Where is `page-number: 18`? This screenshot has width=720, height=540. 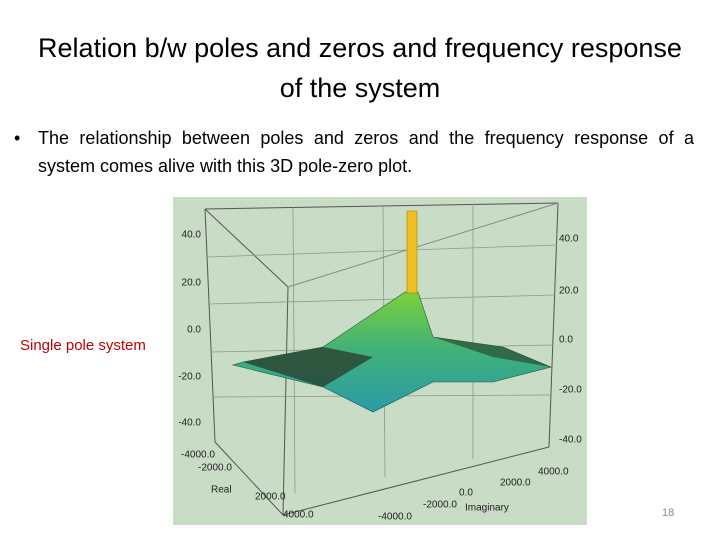
page-number: 18 is located at coordinates (668, 513).